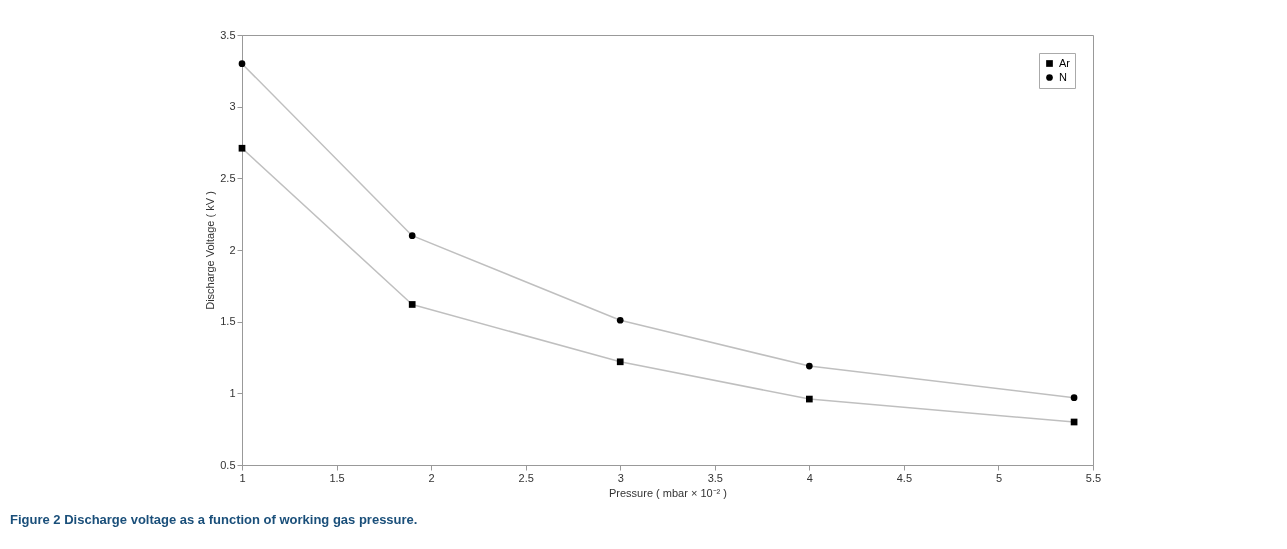 The image size is (1287, 549). I want to click on caption: Figure 2 Discharge voltage as a function of working gas pressure., so click(214, 519).